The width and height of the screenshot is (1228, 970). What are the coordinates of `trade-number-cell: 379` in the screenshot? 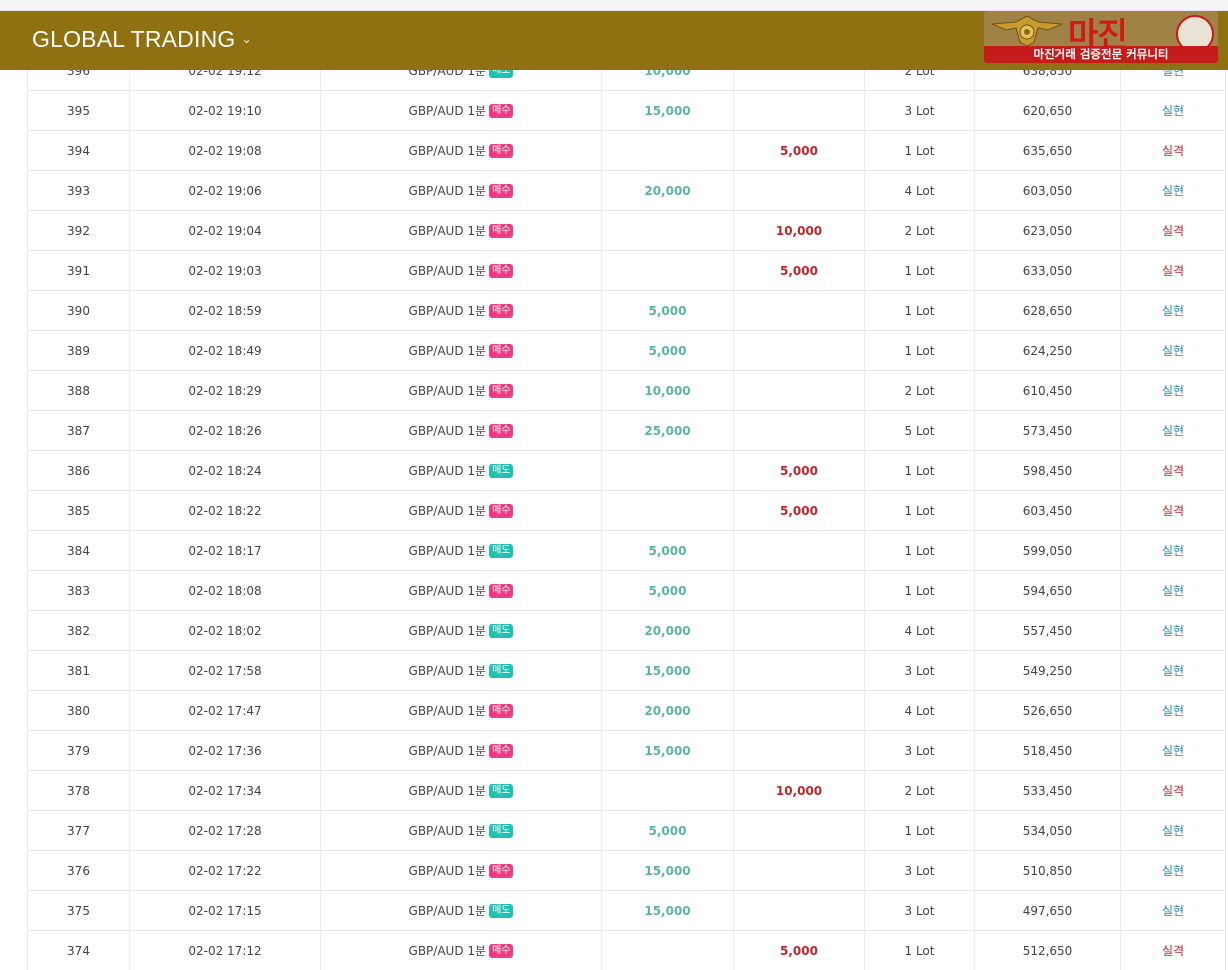 It's located at (79, 750).